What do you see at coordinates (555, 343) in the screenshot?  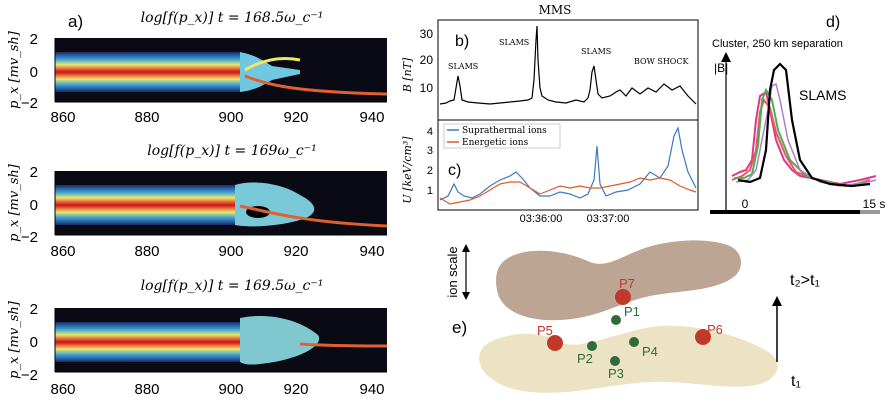 I see `point-p5` at bounding box center [555, 343].